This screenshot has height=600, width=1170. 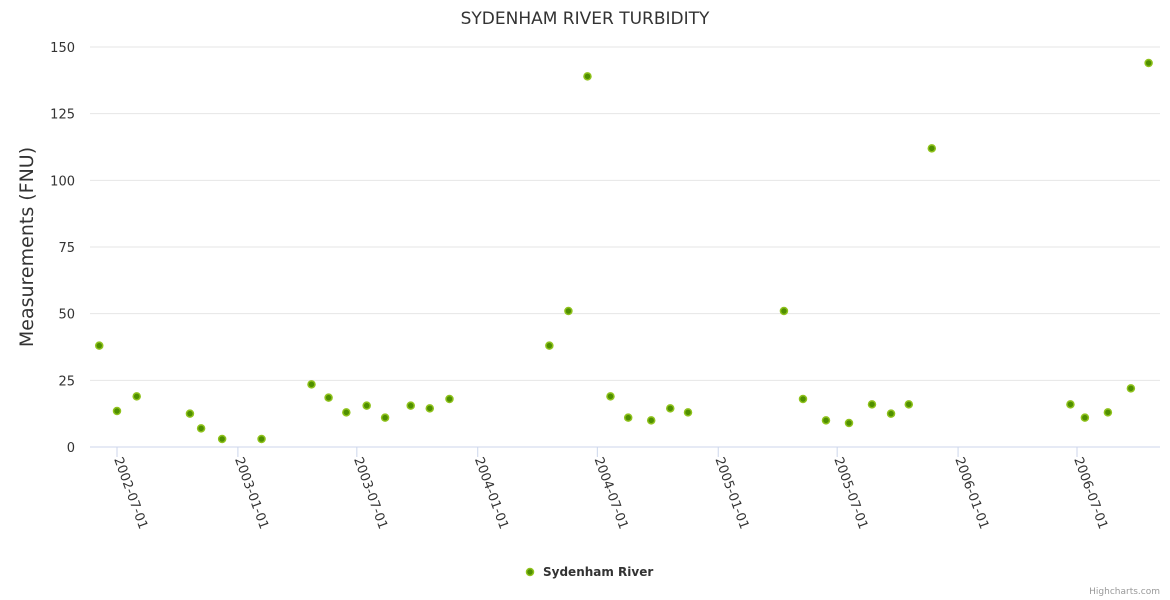 I want to click on legend-item: Sydenham River, so click(x=589, y=572).